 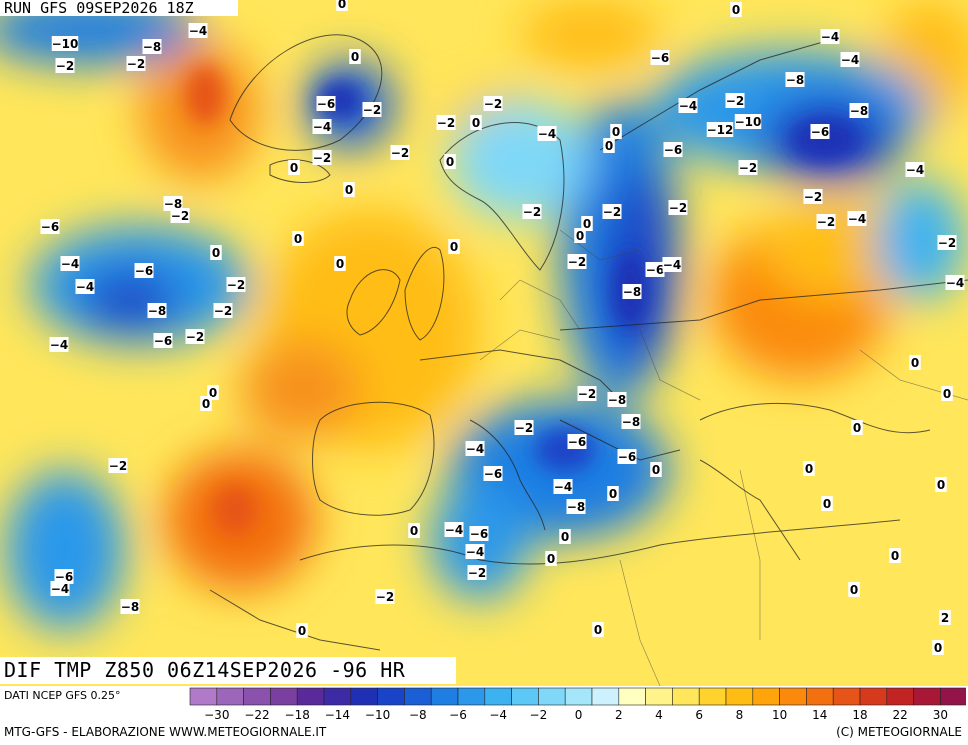 I want to click on legend-tick-label: 8, so click(x=740, y=714).